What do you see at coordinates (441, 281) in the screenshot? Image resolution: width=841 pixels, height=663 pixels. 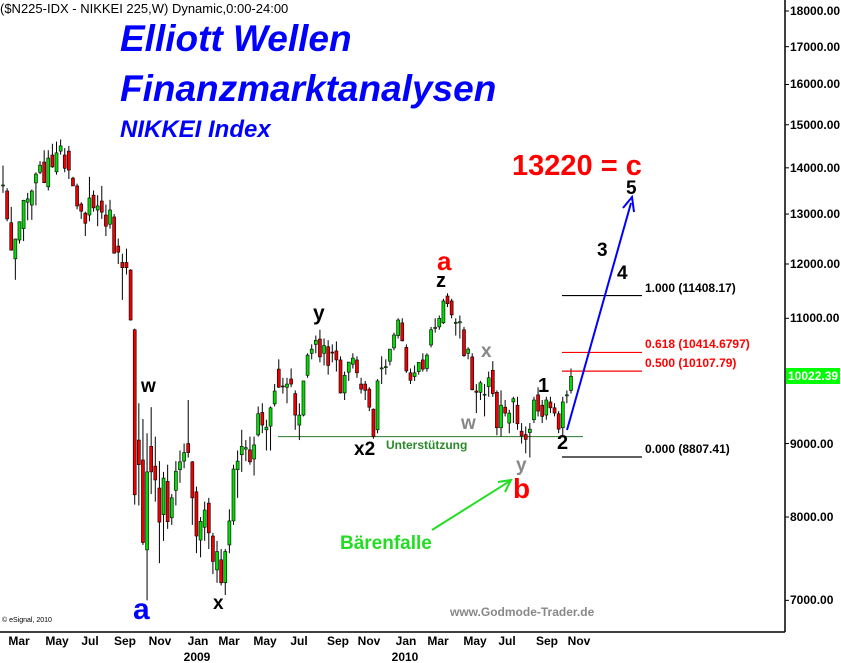 I see `wave-z: z` at bounding box center [441, 281].